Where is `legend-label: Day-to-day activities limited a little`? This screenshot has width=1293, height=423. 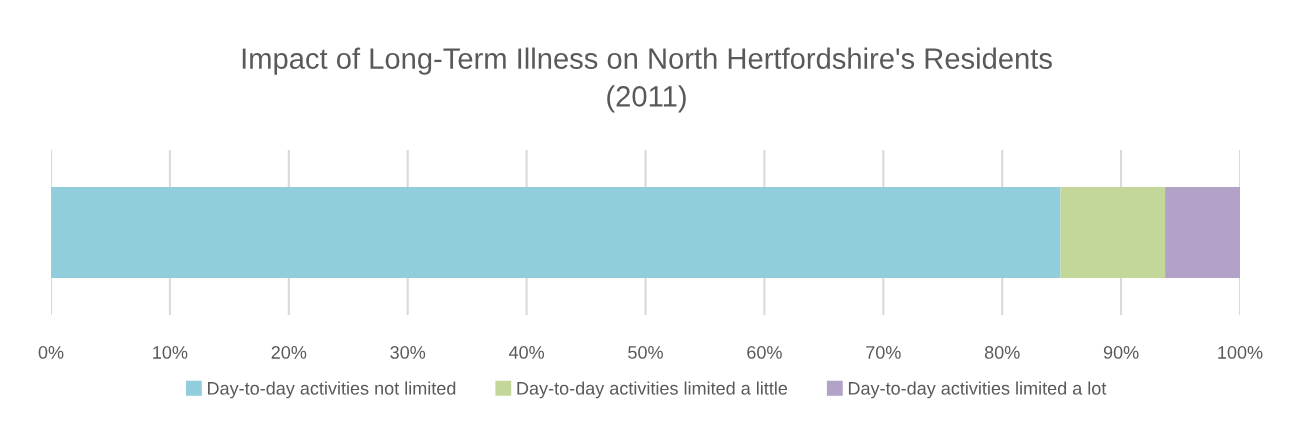 legend-label: Day-to-day activities limited a little is located at coordinates (652, 390).